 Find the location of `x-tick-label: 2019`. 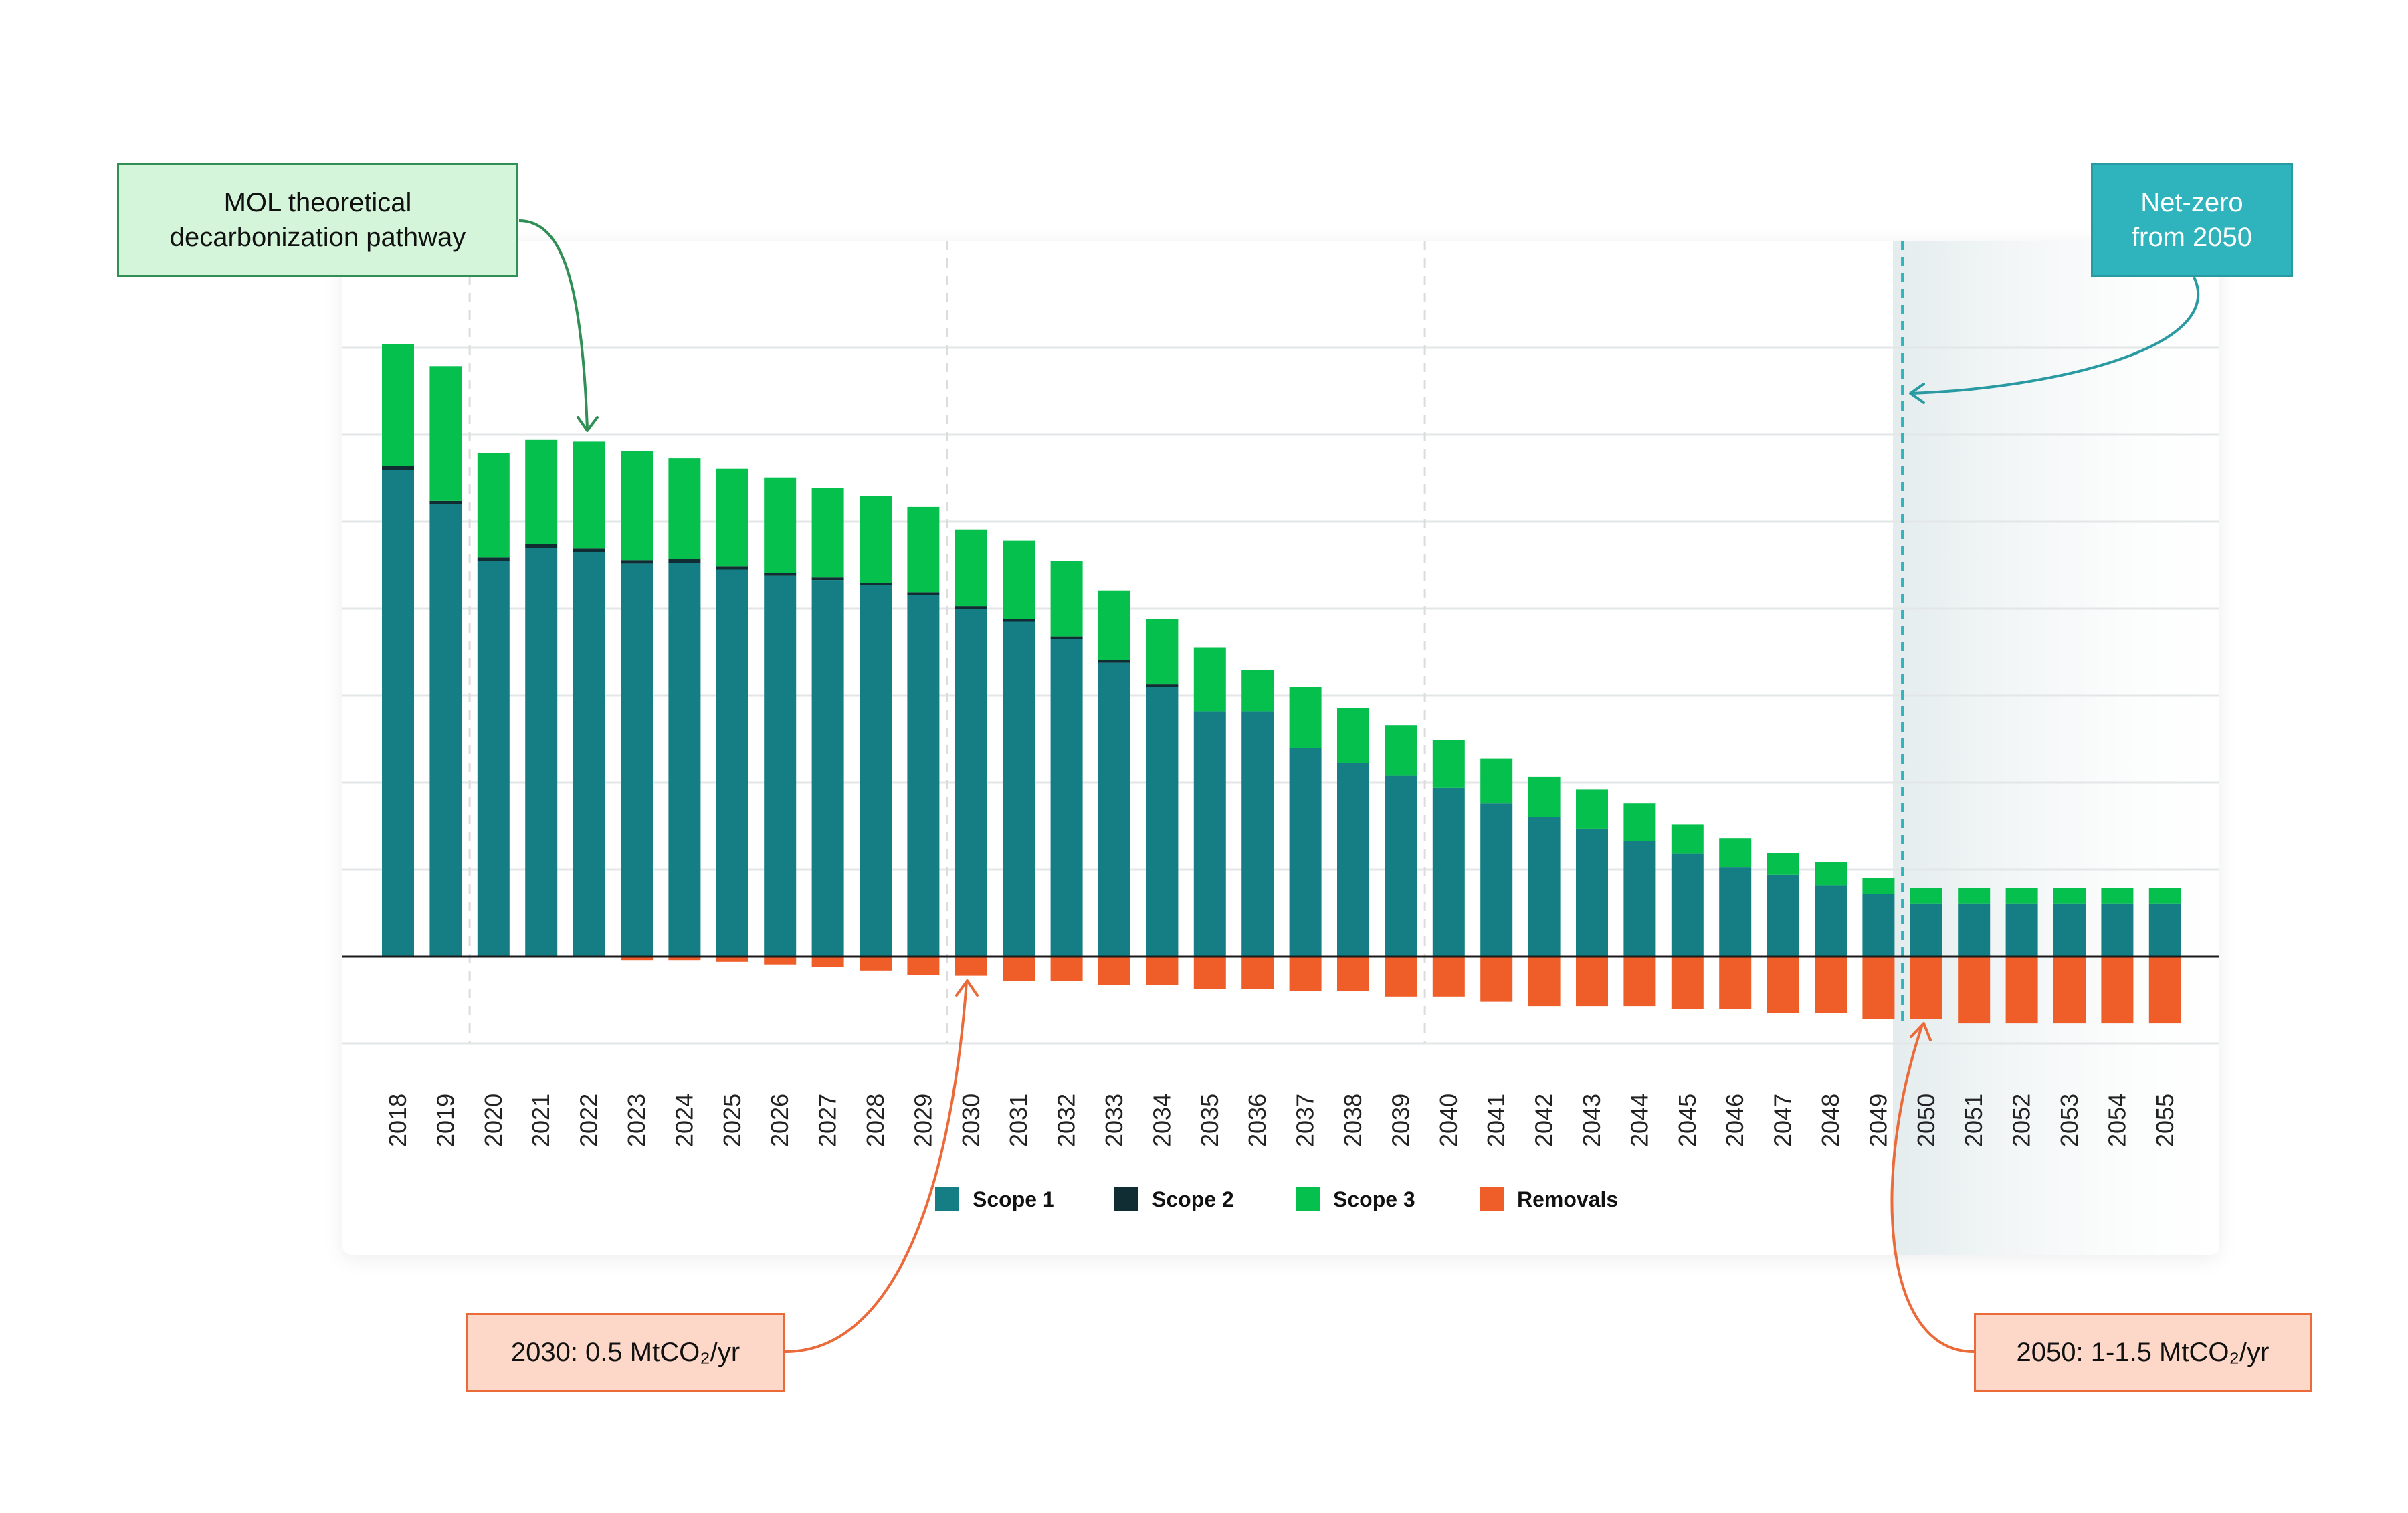

x-tick-label: 2019 is located at coordinates (445, 1120).